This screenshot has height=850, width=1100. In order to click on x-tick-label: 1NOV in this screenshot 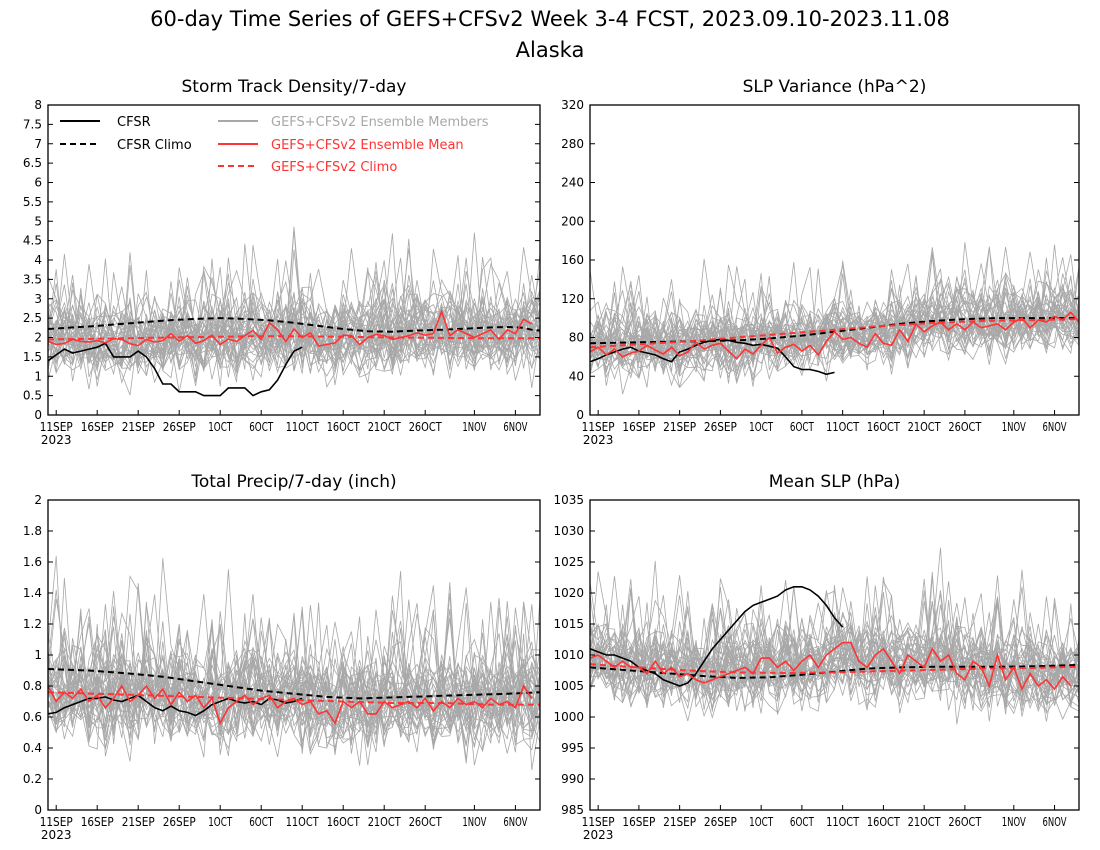, I will do `click(1014, 822)`.